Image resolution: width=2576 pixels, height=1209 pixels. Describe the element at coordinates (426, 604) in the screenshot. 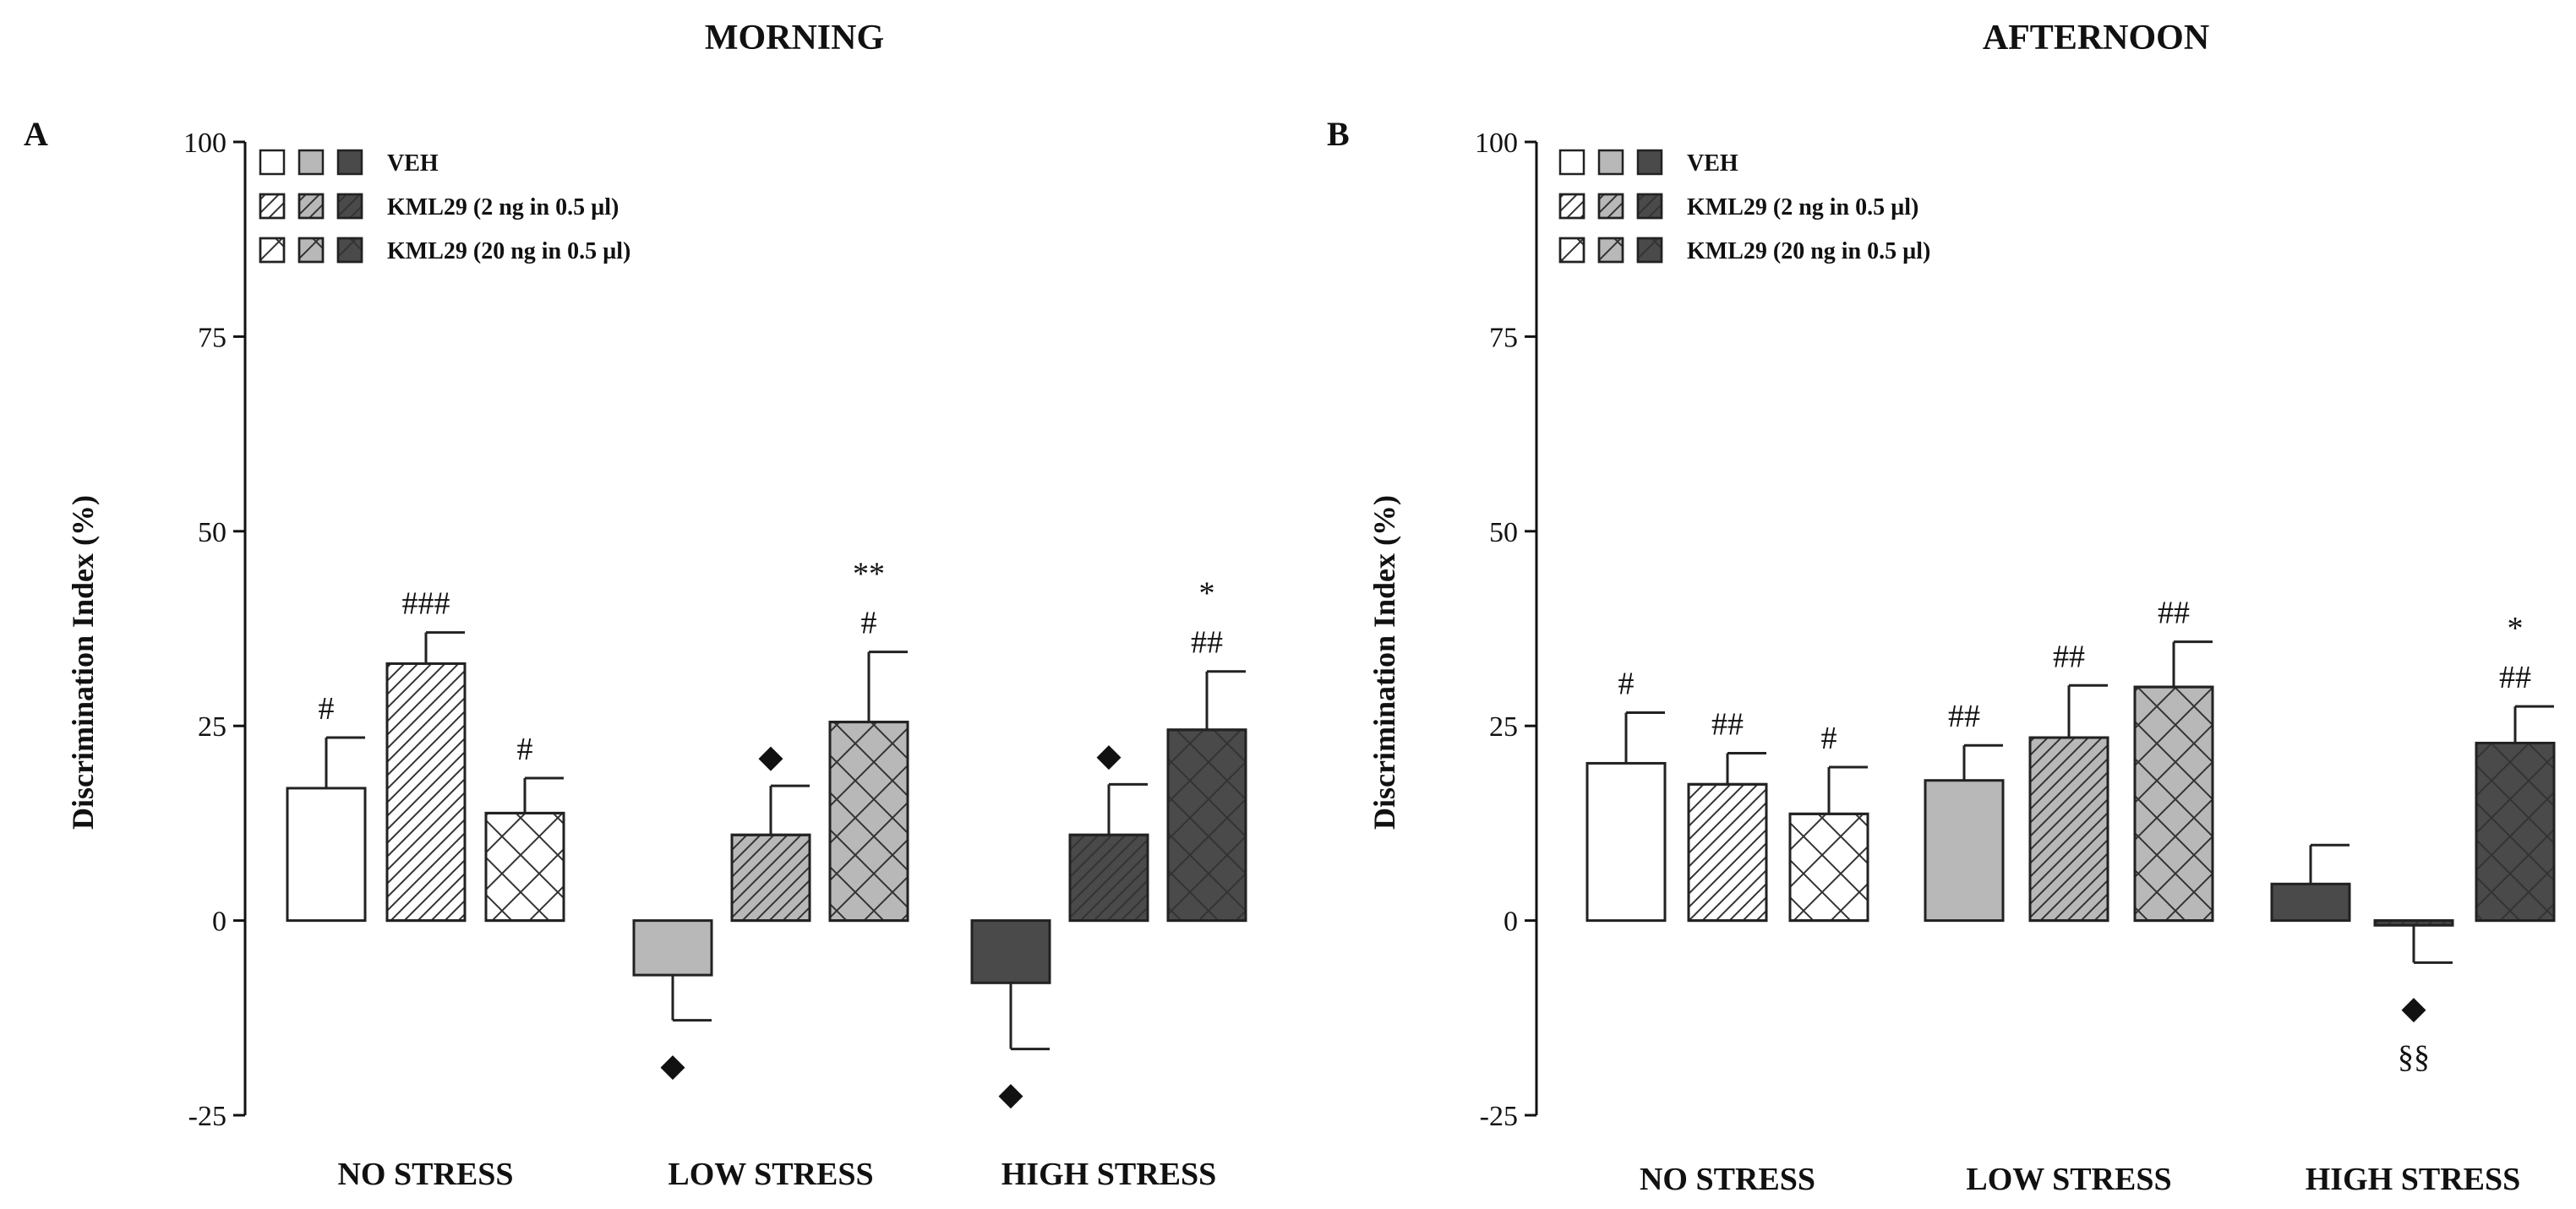

I see `significance-marker: ###` at that location.